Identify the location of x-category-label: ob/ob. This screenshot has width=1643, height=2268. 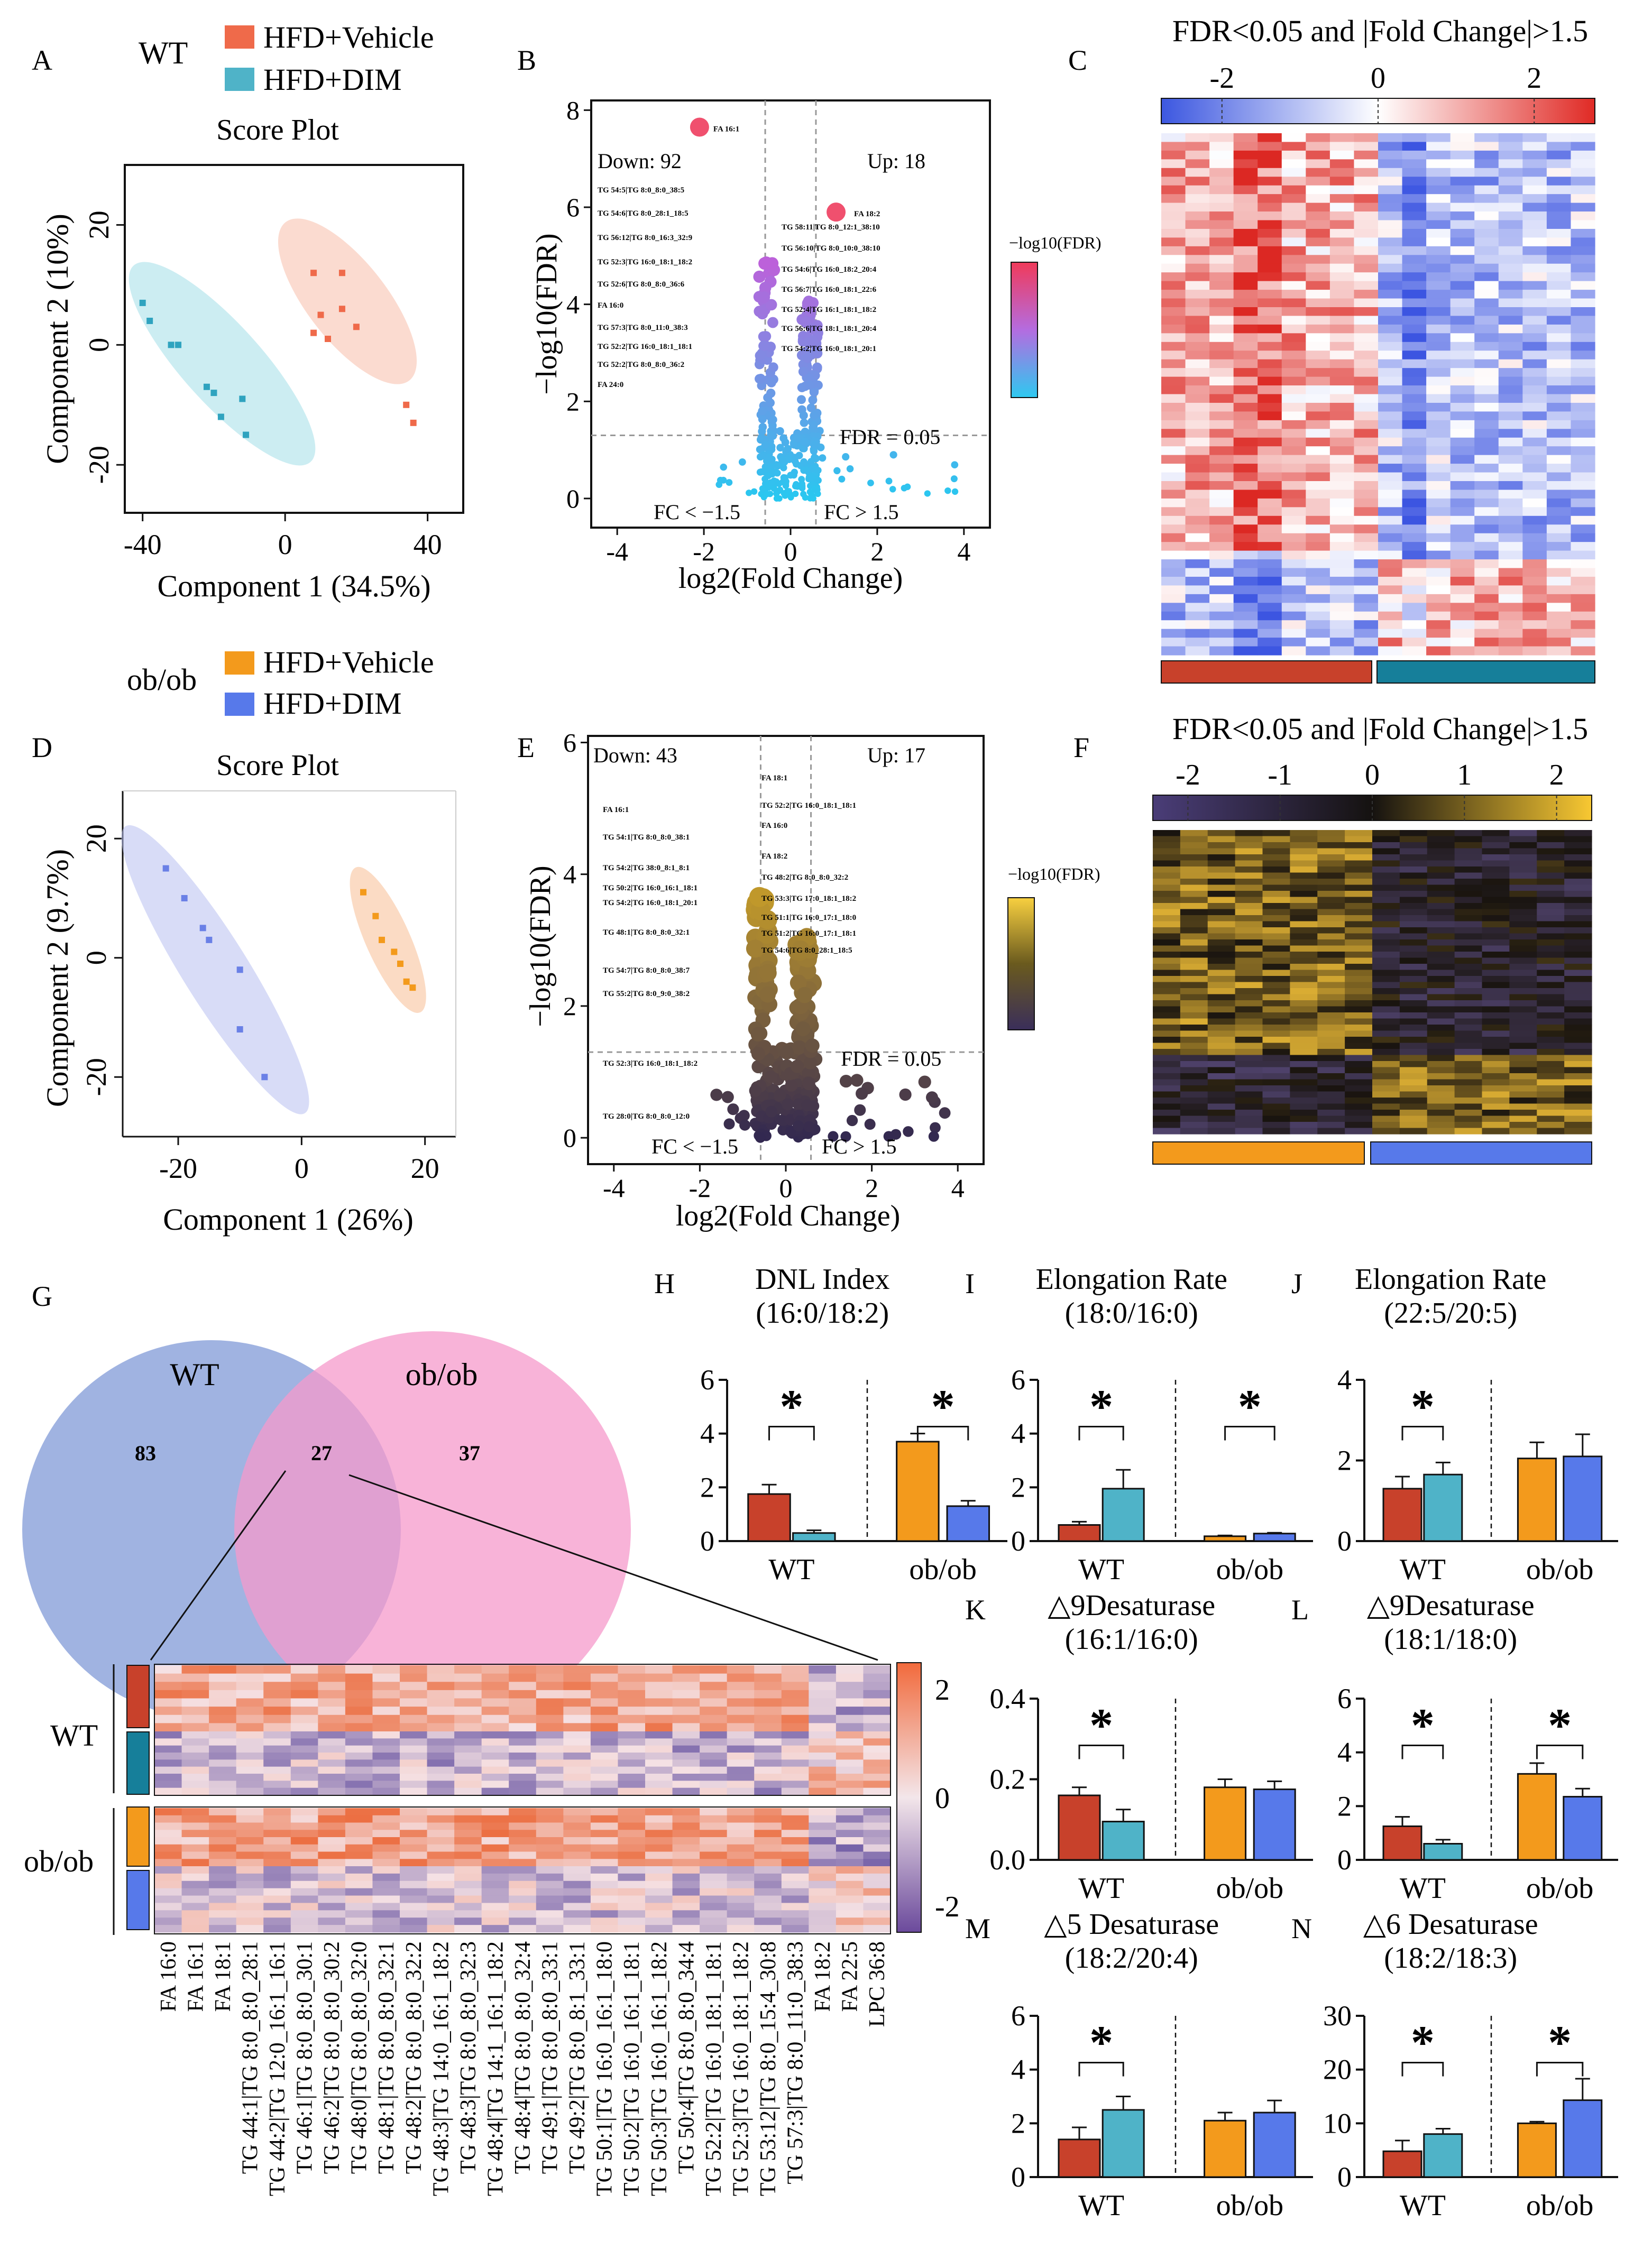
(943, 1570).